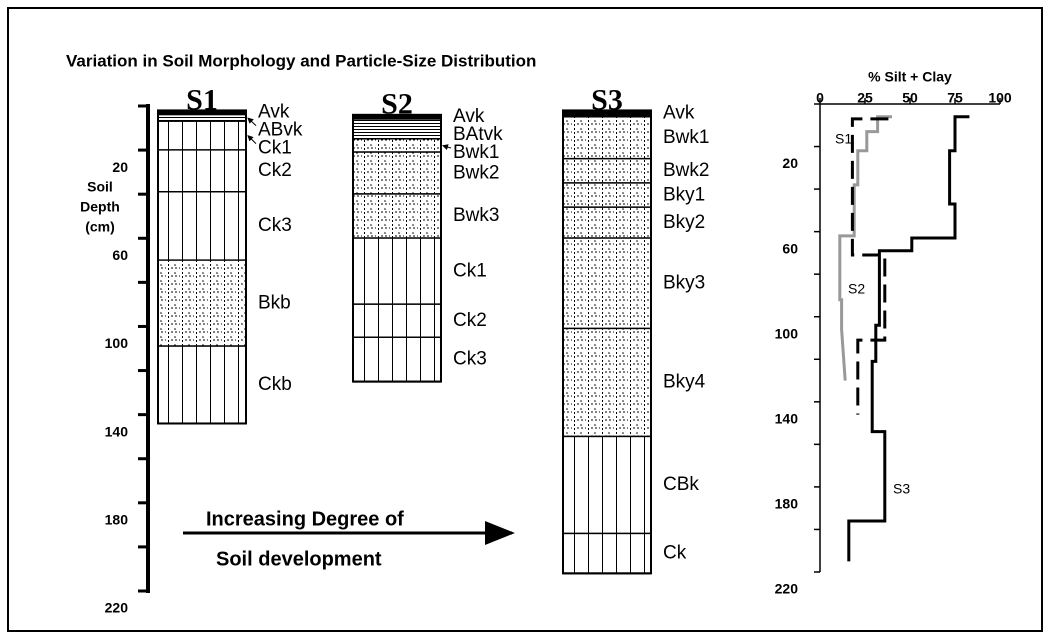 This screenshot has width=1050, height=639. Describe the element at coordinates (117, 520) in the screenshot. I see `depth-tick-label: 180` at that location.